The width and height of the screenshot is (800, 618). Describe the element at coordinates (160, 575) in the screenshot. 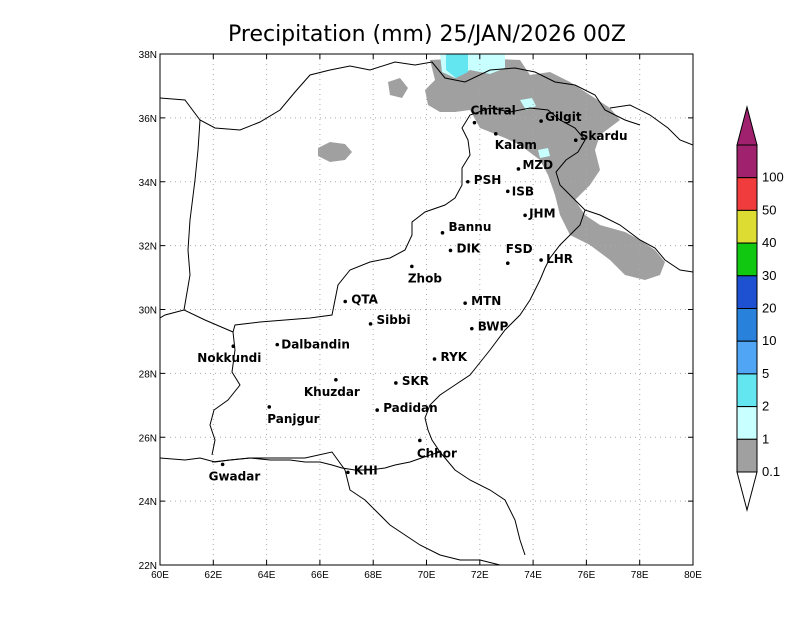

I see `x-tick-label: 60E` at that location.